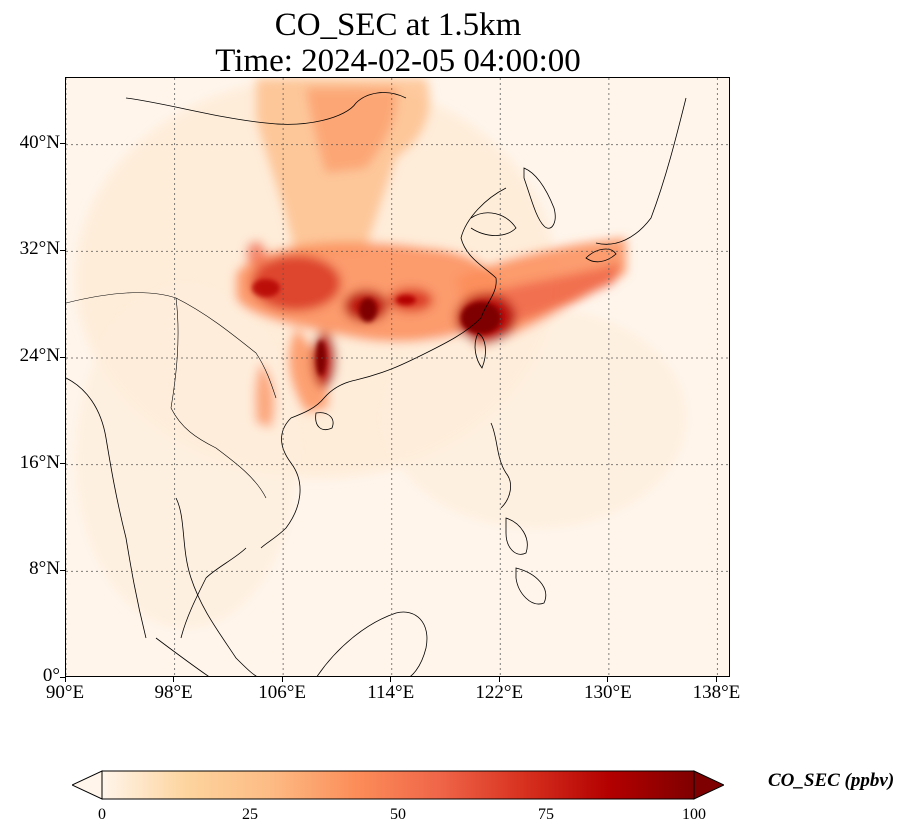  What do you see at coordinates (282, 692) in the screenshot?
I see `x-tick-label: 106°E` at bounding box center [282, 692].